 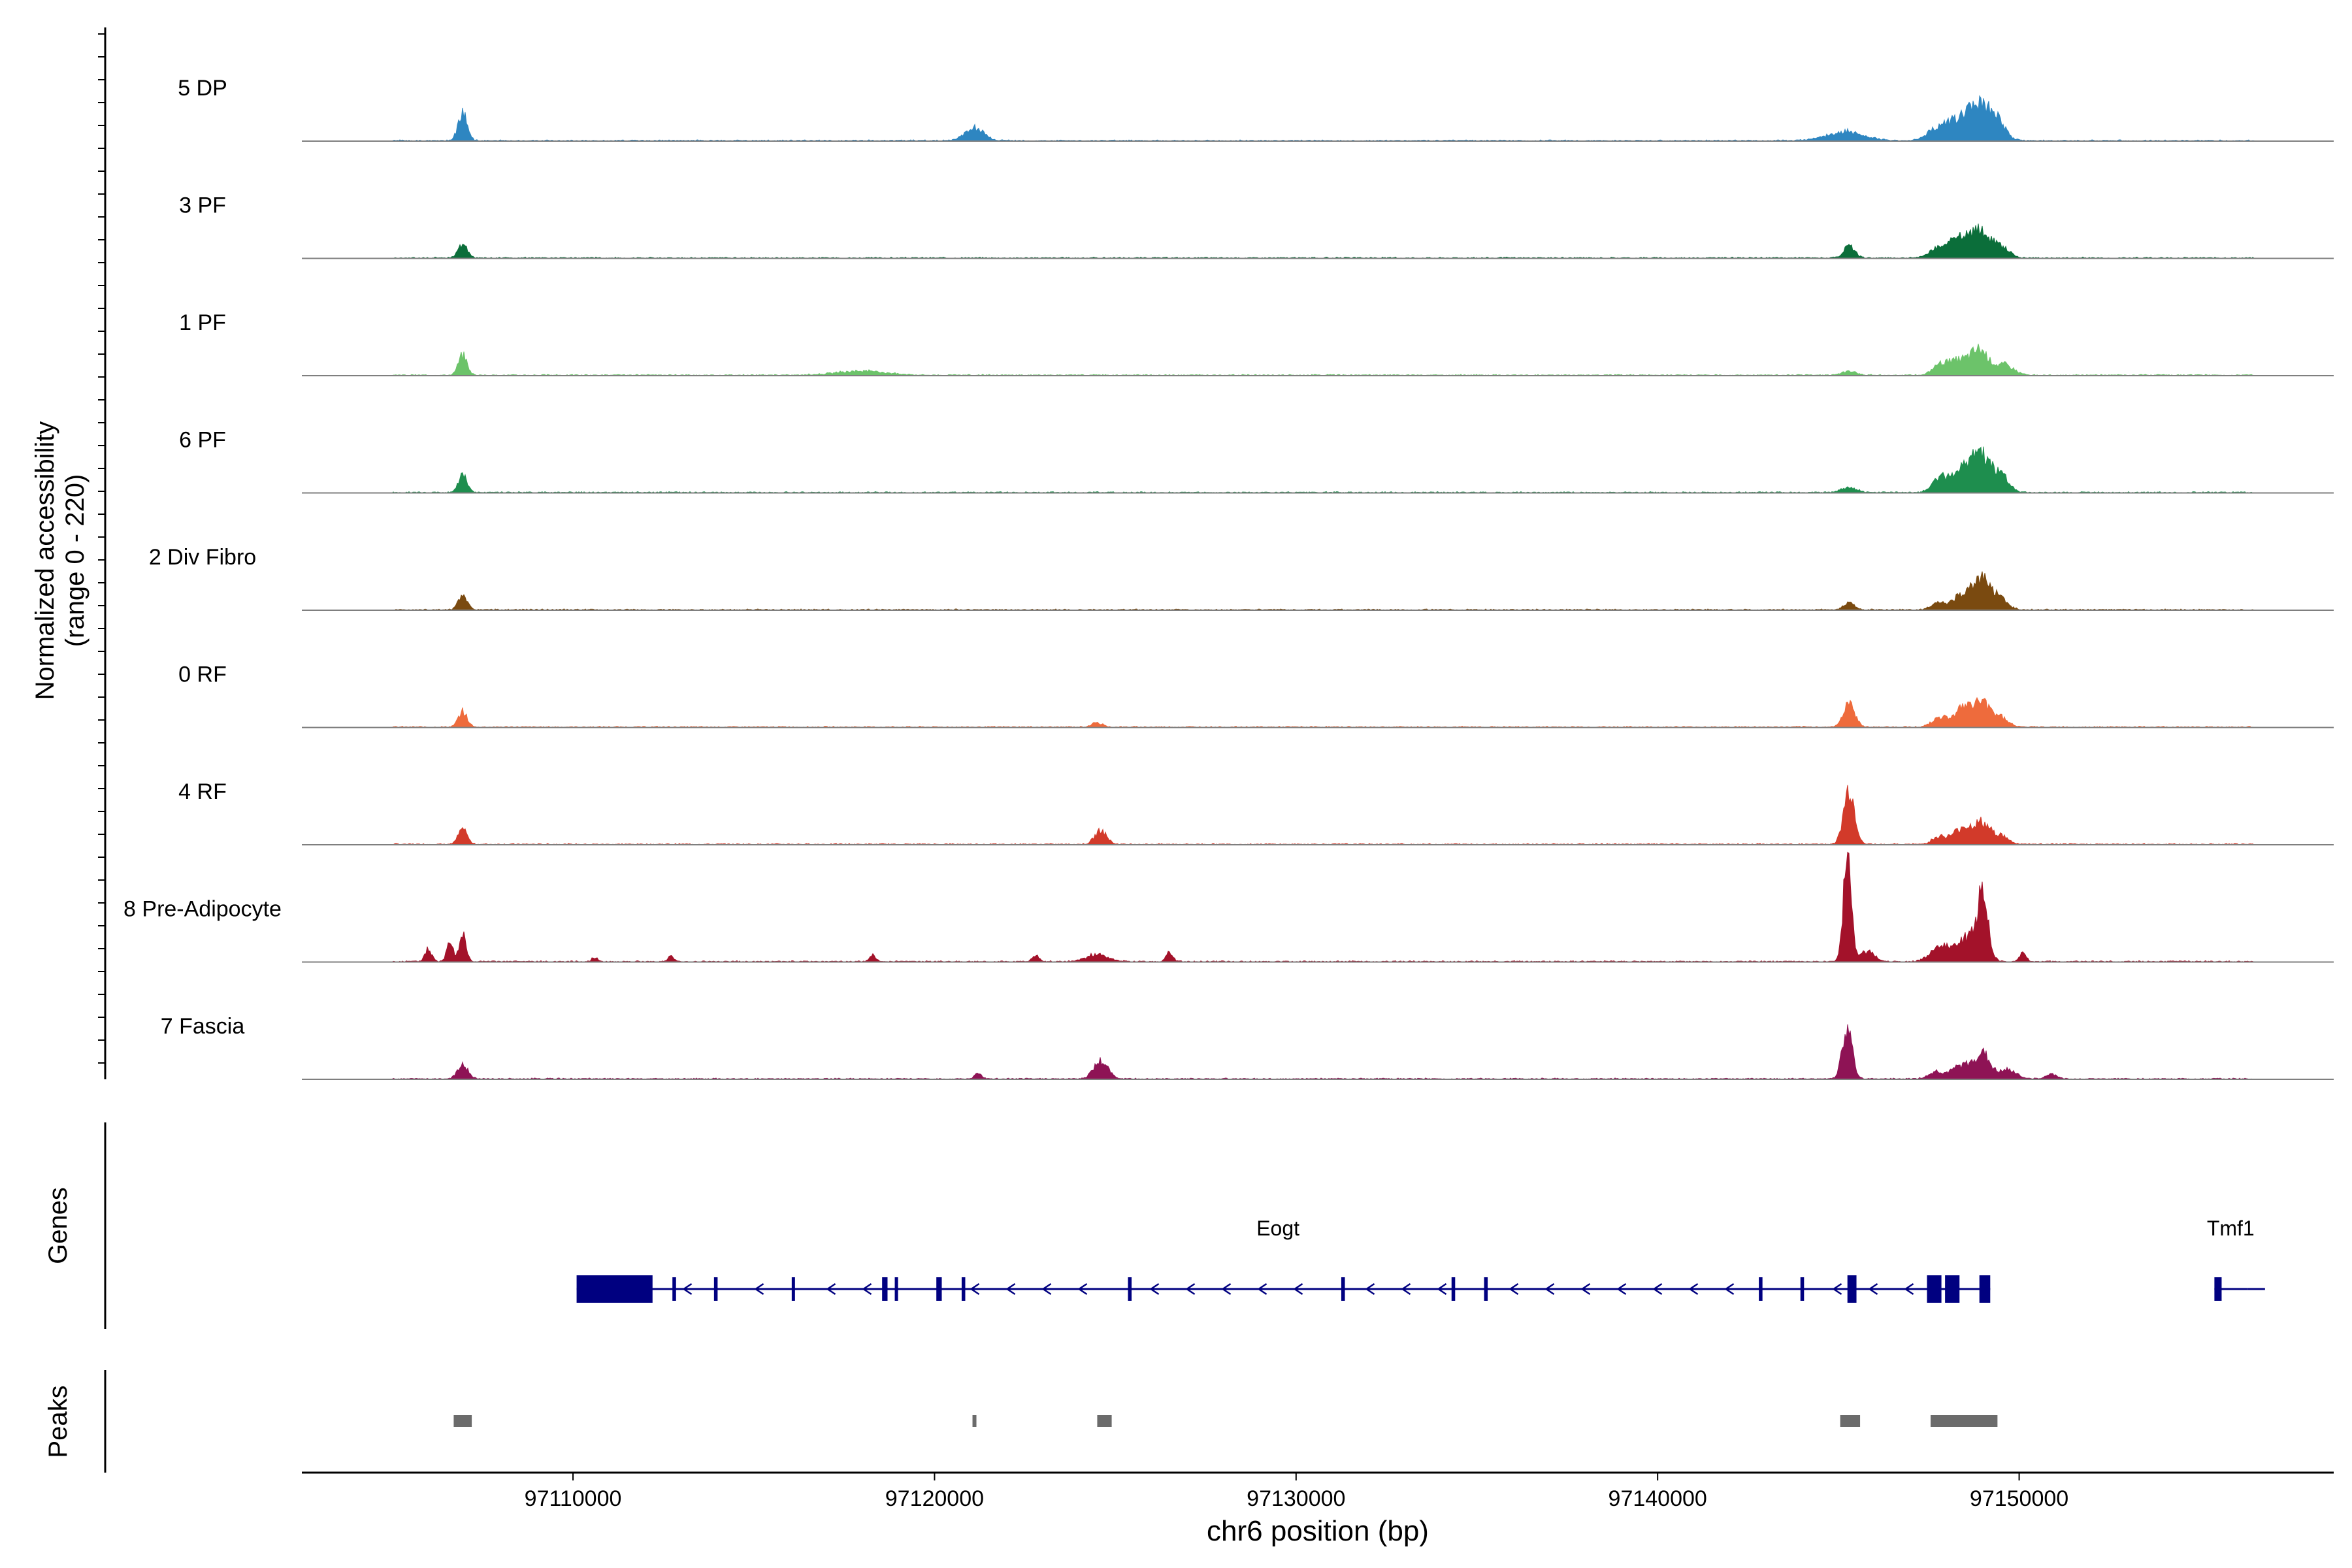 I want to click on track-9: 7 Fascia, so click(x=1247, y=1047).